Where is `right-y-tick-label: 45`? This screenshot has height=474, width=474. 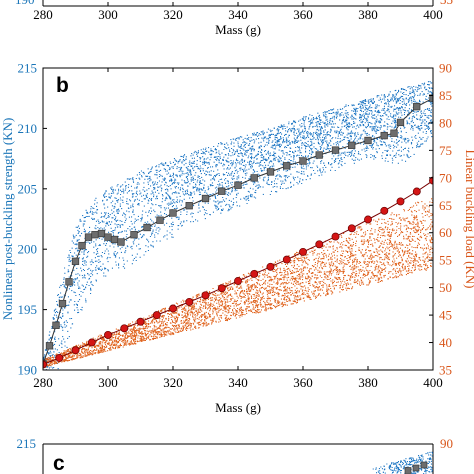 right-y-tick-label: 45 is located at coordinates (445, 315).